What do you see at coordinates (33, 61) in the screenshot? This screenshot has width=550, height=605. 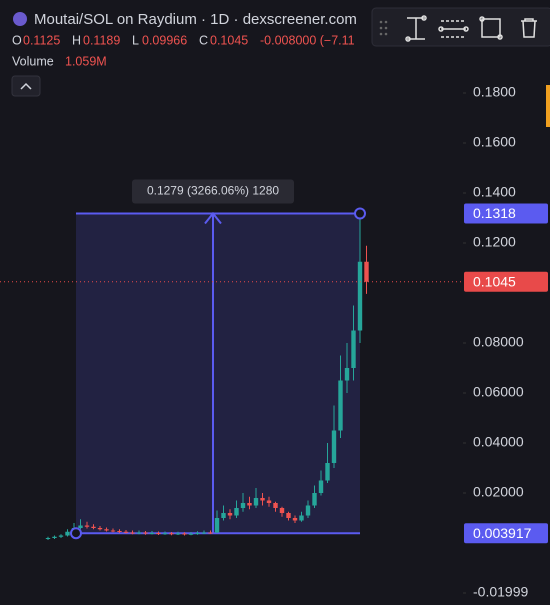 I see `label: Volume` at bounding box center [33, 61].